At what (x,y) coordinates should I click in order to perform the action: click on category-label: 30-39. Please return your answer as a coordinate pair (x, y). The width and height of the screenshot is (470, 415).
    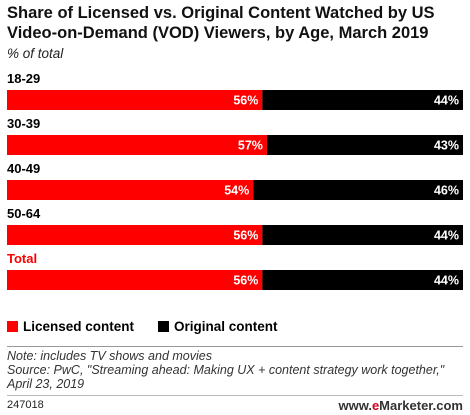
    Looking at the image, I should click on (23, 123).